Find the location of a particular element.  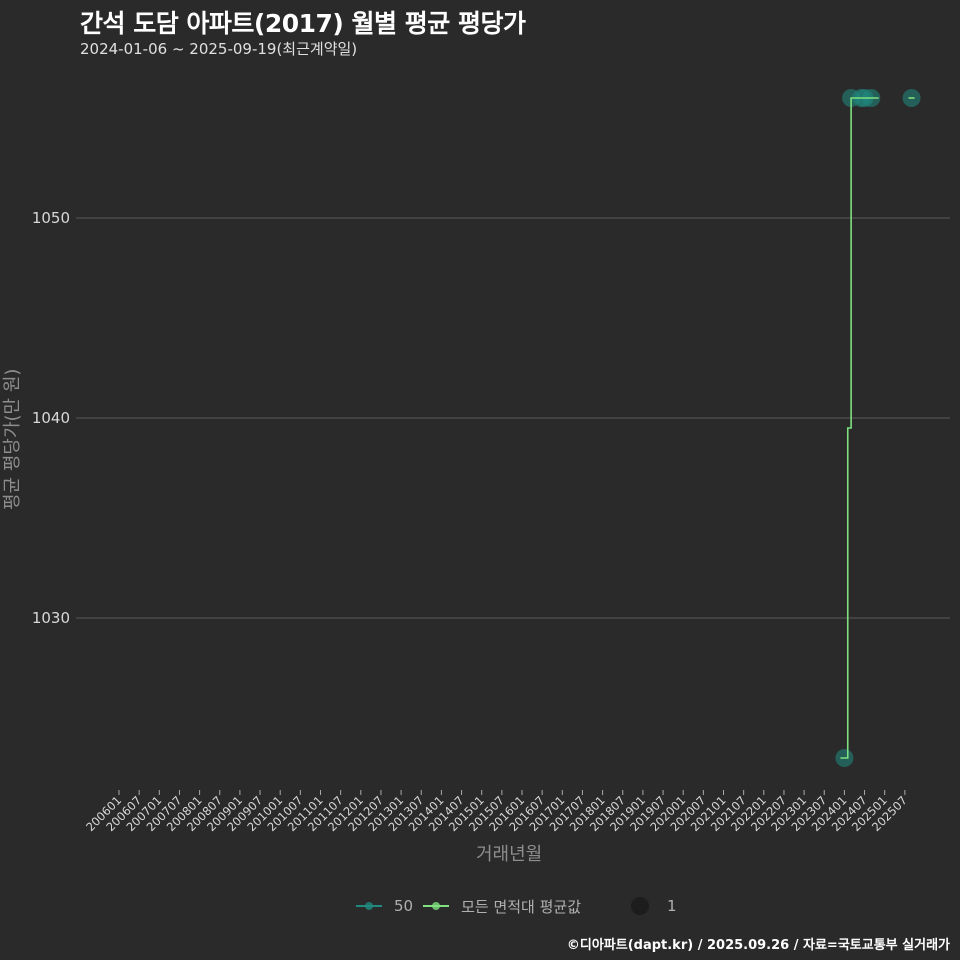

average-step-line is located at coordinates (859, 428).